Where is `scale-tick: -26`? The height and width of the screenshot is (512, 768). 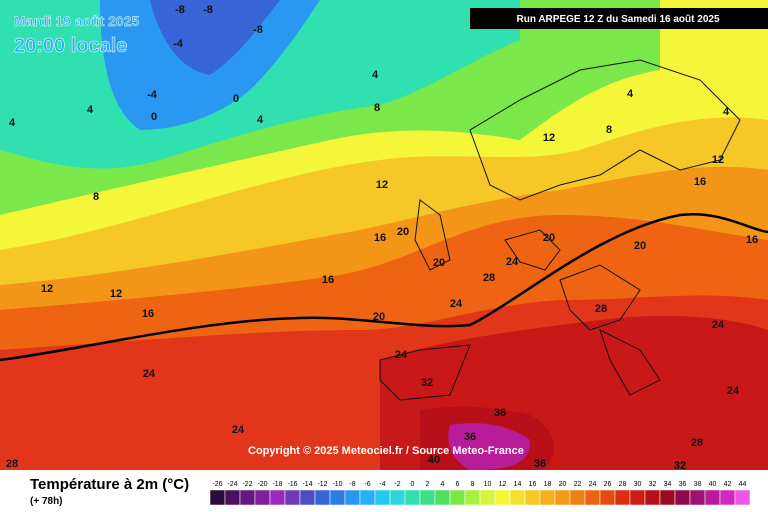
scale-tick: -26 is located at coordinates (217, 484).